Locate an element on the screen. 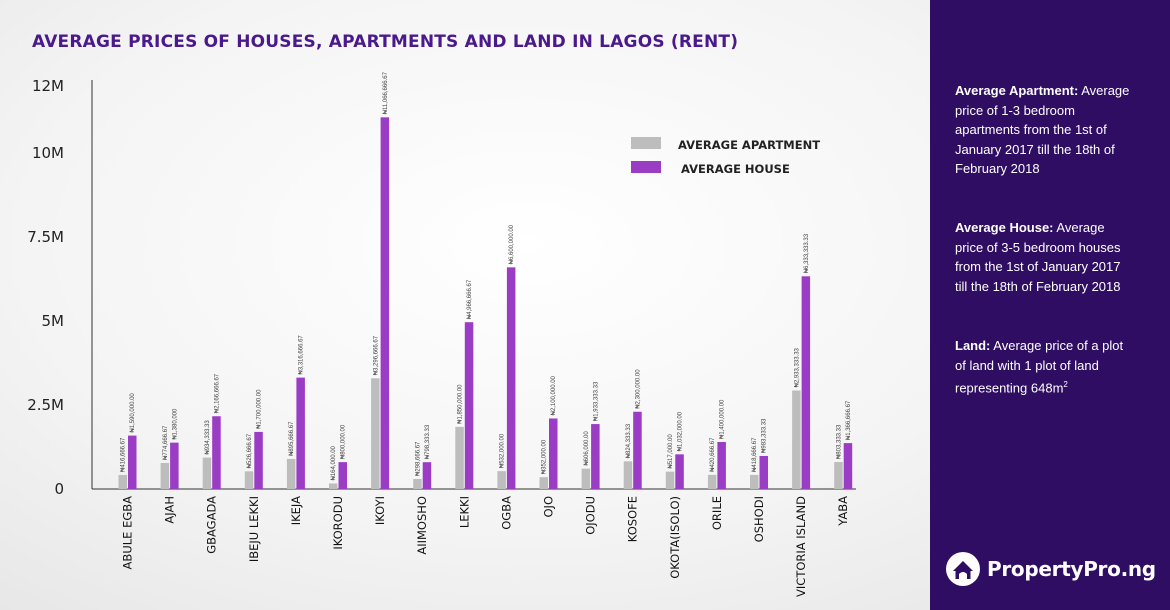 This screenshot has height=610, width=1170. x-tick-label: OJODU is located at coordinates (591, 515).